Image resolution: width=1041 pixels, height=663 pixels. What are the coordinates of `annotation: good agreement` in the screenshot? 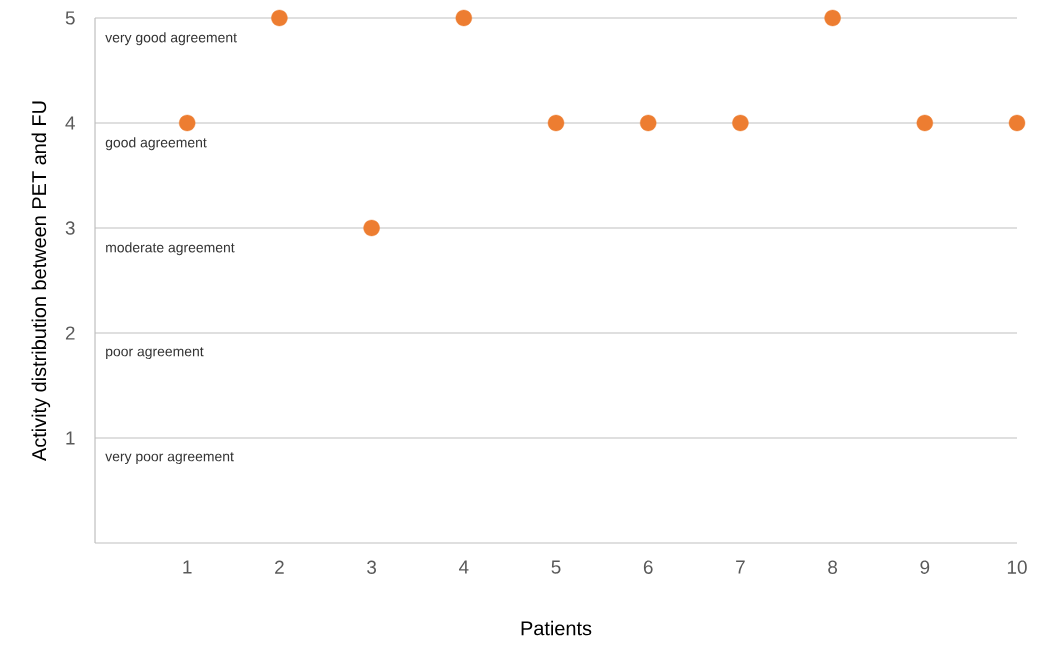 It's located at (156, 144).